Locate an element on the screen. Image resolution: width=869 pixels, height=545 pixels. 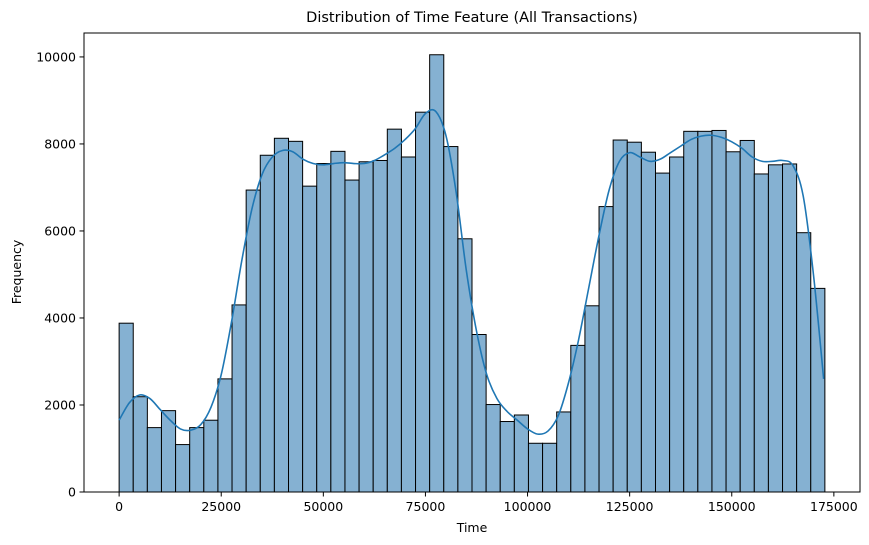
x-tick-label: 100000 is located at coordinates (528, 506).